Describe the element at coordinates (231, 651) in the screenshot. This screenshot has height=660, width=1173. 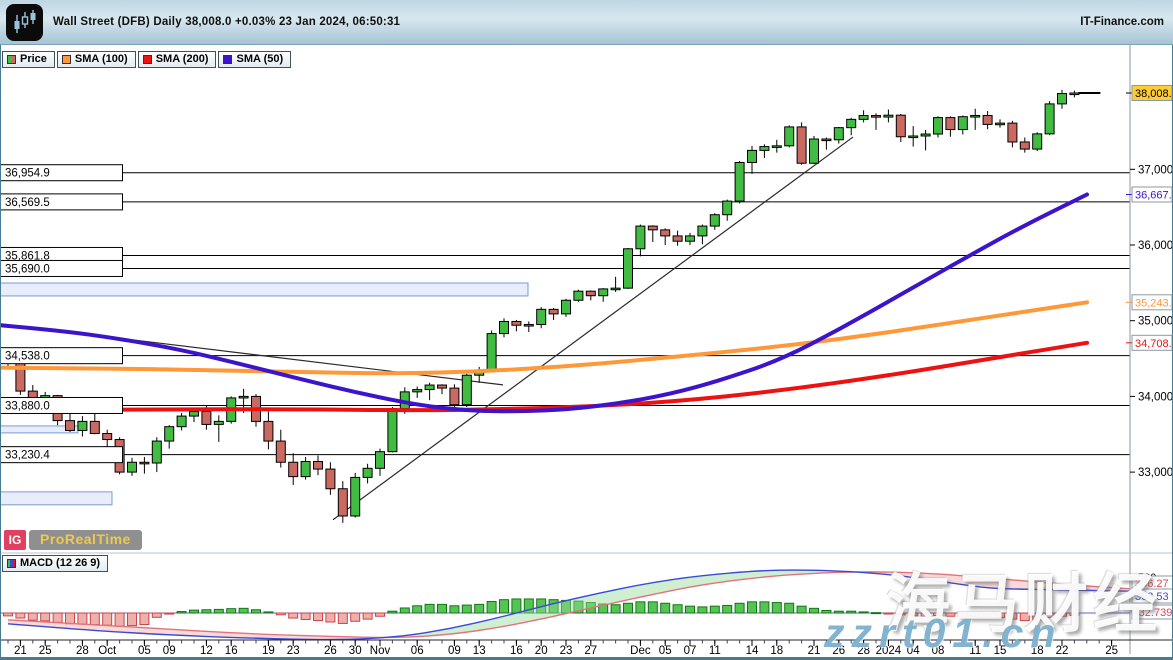
I see `time-tick-label: 16` at that location.